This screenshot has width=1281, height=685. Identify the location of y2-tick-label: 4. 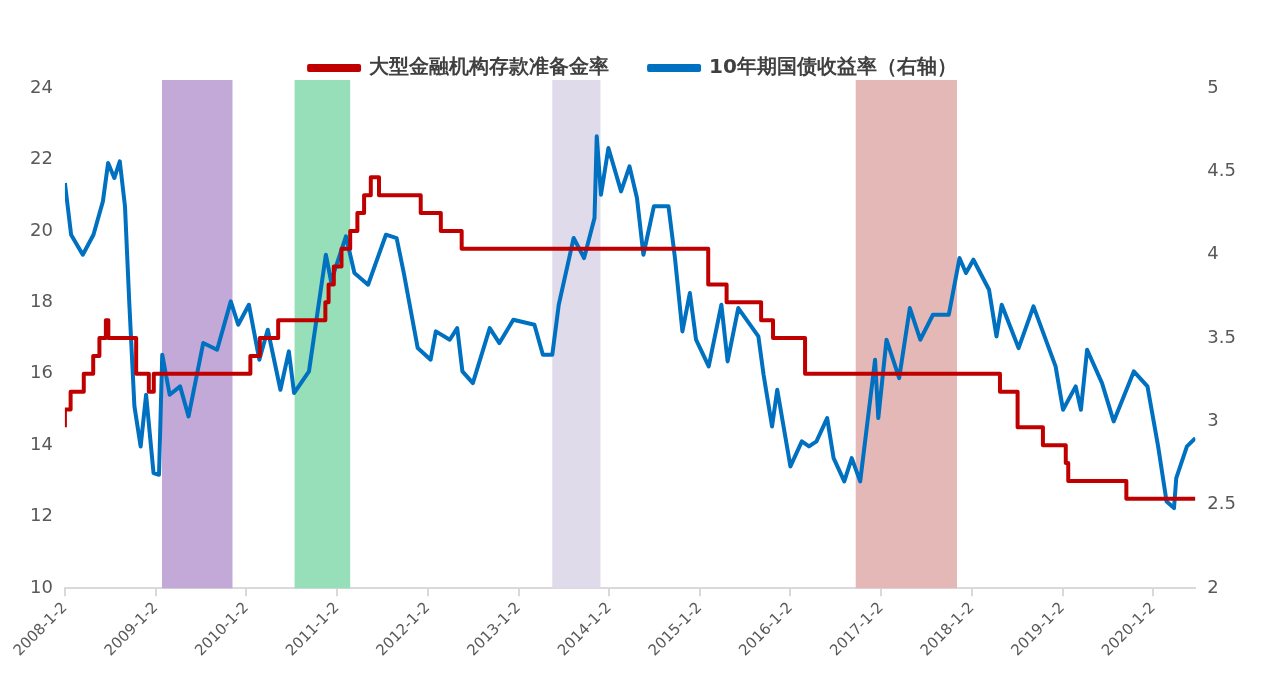
(1213, 253).